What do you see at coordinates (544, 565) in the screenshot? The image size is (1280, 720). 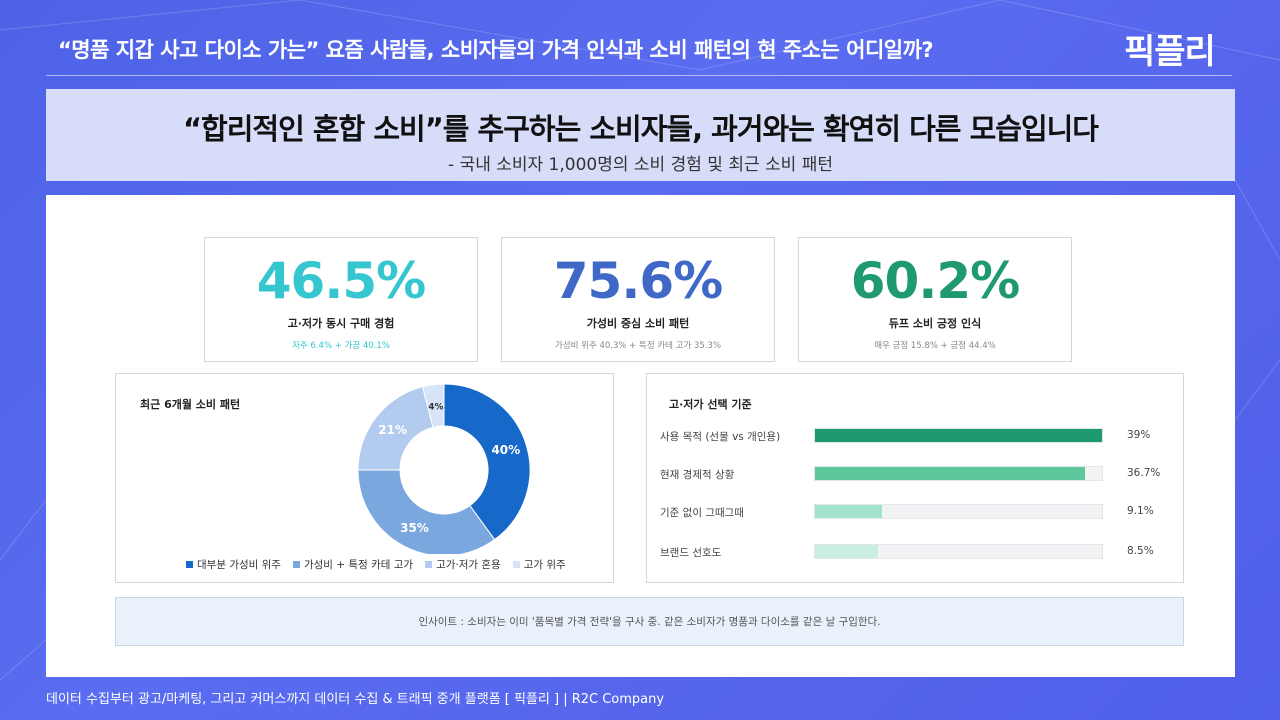 I see `legend-label: 고가 위주` at bounding box center [544, 565].